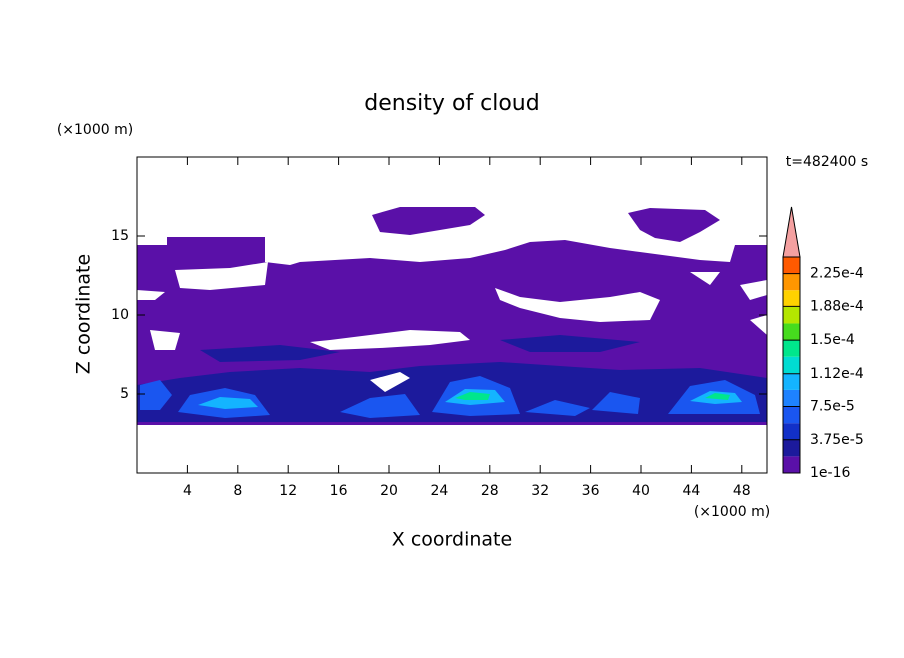  What do you see at coordinates (120, 315) in the screenshot?
I see `y-tick-label: 10` at bounding box center [120, 315].